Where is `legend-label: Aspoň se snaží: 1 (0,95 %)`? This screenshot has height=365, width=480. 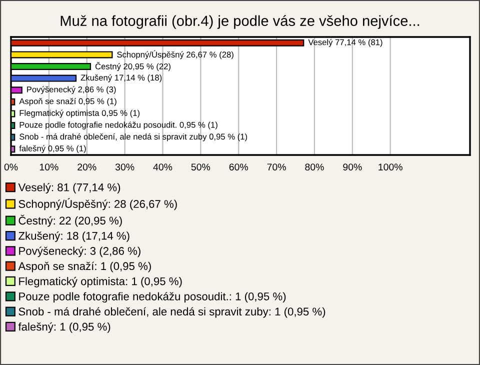
legend-label: Aspoň se snaží: 1 (0,95 %) is located at coordinates (84, 267).